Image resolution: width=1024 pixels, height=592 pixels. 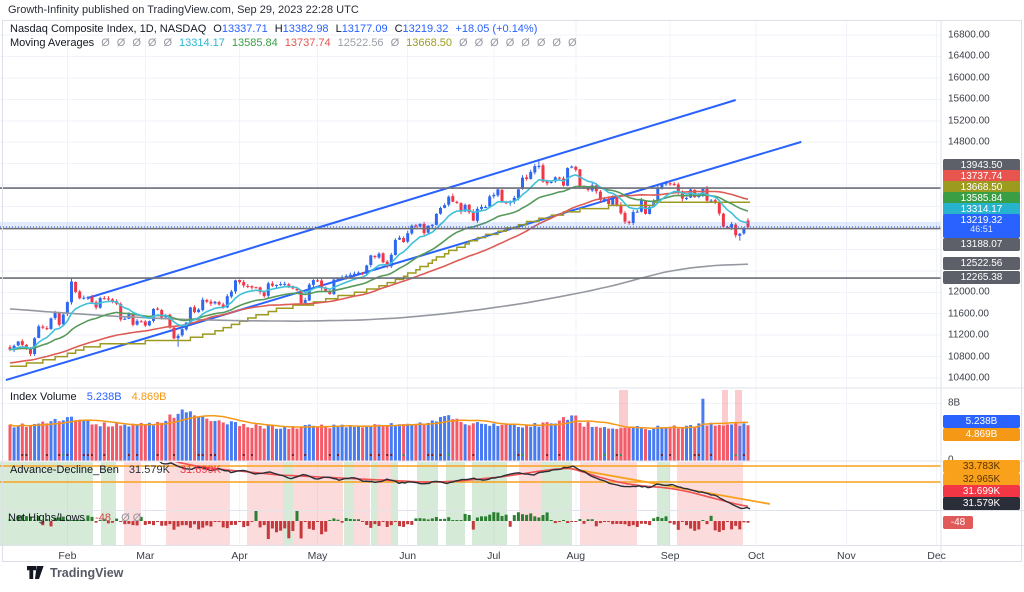 I want to click on net-highs-lows-value: -48, so click(x=103, y=518).